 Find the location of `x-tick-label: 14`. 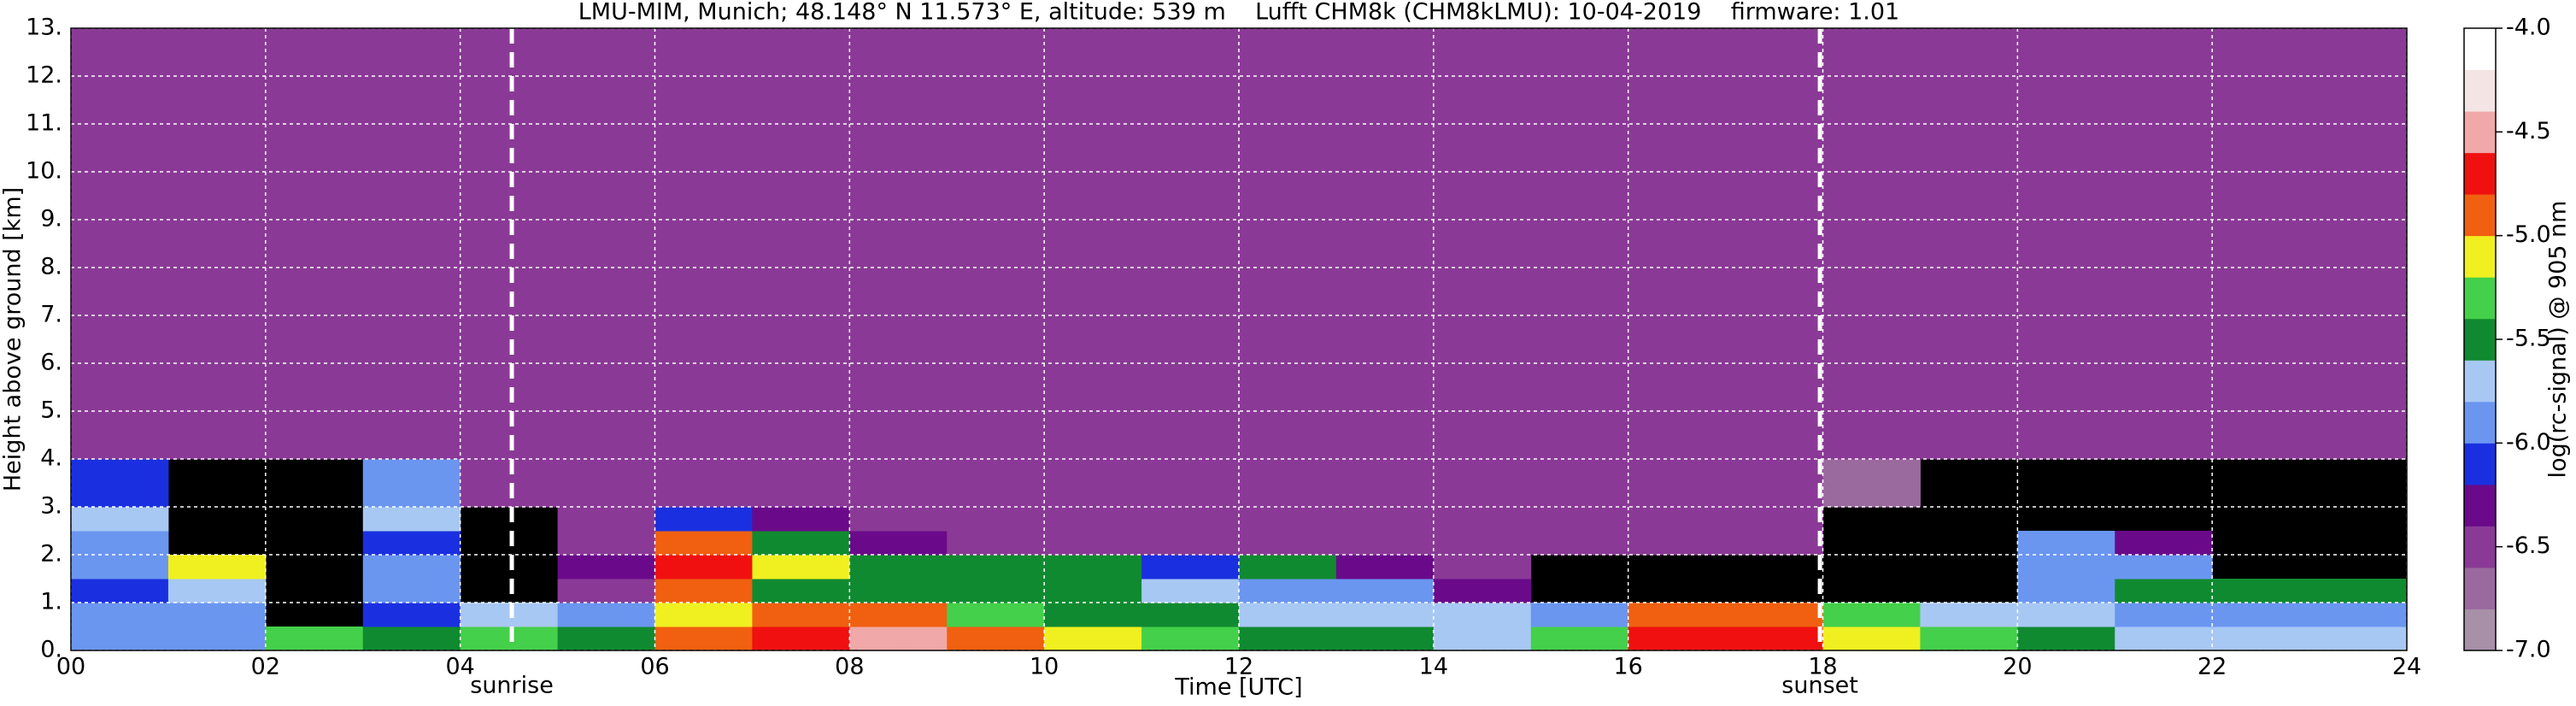

x-tick-label: 14 is located at coordinates (1433, 667).